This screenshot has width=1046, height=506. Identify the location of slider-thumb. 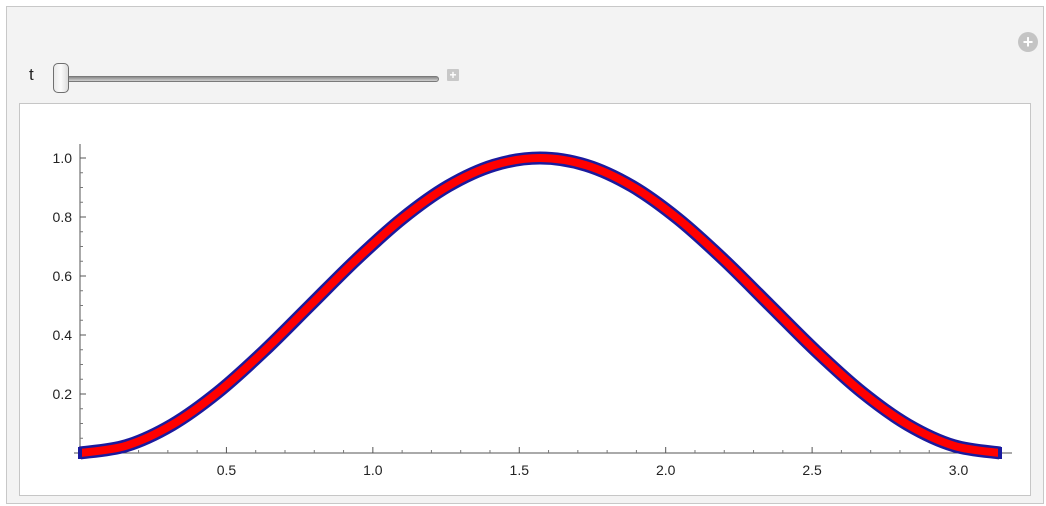
(61, 78).